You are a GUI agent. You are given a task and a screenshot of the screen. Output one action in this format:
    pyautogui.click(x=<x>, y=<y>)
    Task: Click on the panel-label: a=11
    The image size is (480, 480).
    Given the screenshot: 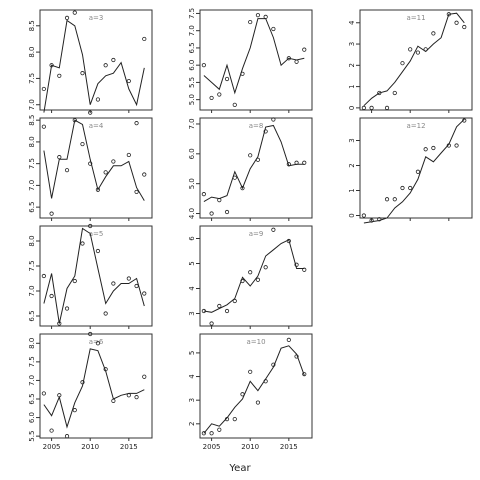 What is the action you would take?
    pyautogui.click(x=415, y=18)
    